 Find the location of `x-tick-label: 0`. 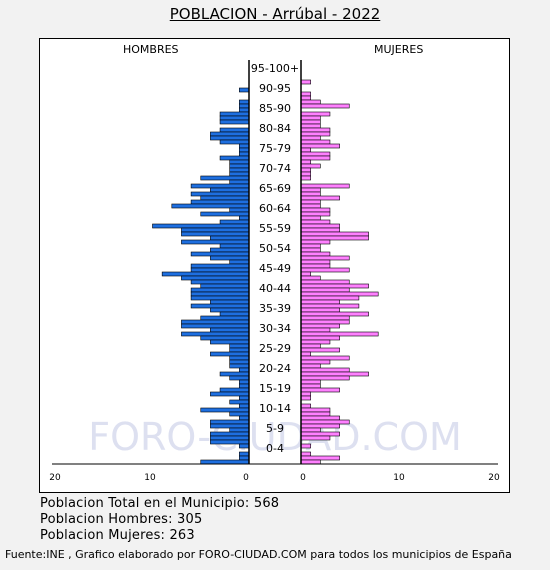

x-tick-label: 0 is located at coordinates (303, 478).